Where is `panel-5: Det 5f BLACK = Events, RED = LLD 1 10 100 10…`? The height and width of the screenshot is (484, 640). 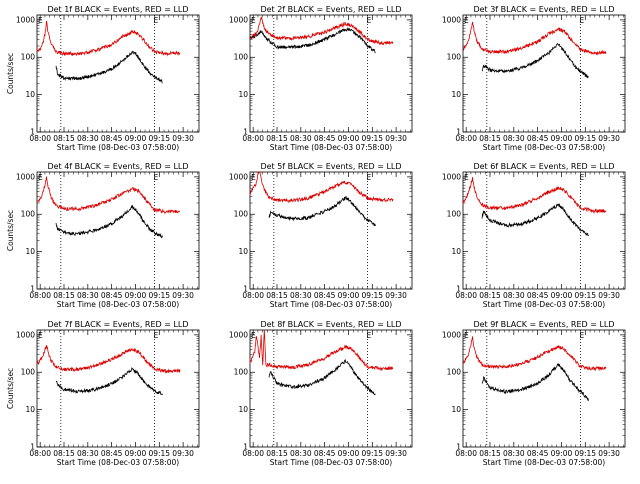 panel-5: Det 5f BLACK = Events, RED = LLD 1 10 100 10… is located at coordinates (321, 235).